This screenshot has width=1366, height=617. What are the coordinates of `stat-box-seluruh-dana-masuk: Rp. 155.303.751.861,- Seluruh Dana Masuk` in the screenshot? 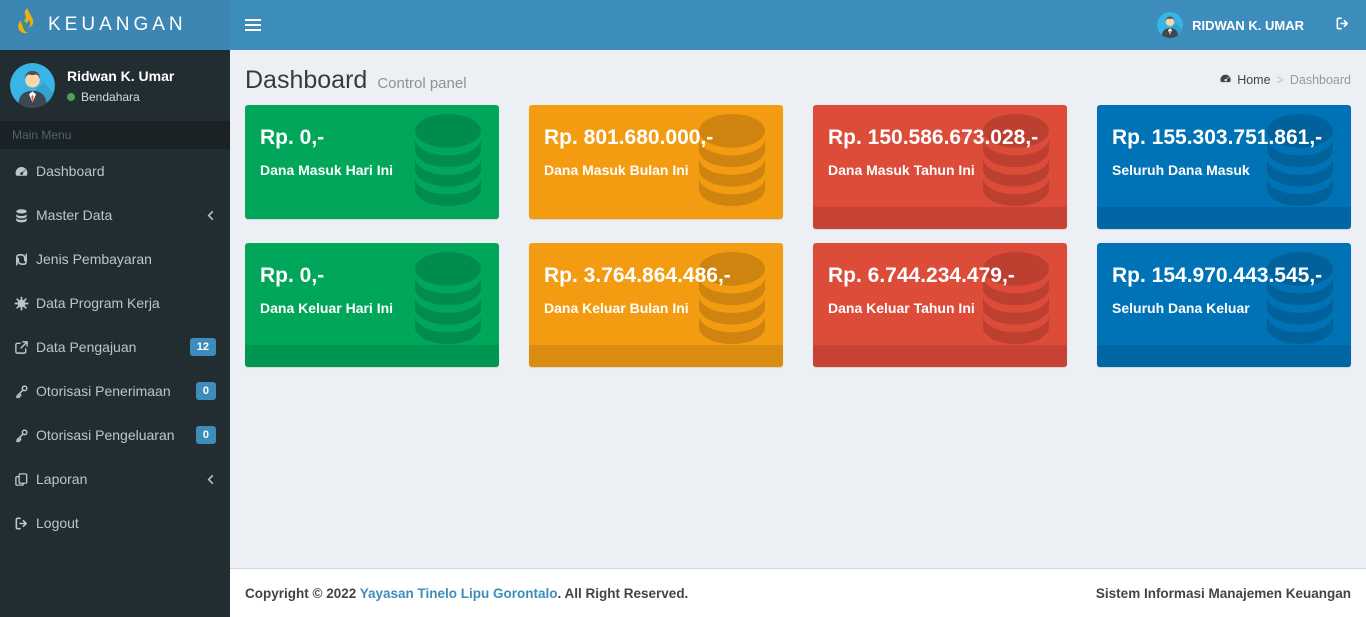 It's located at (1224, 167).